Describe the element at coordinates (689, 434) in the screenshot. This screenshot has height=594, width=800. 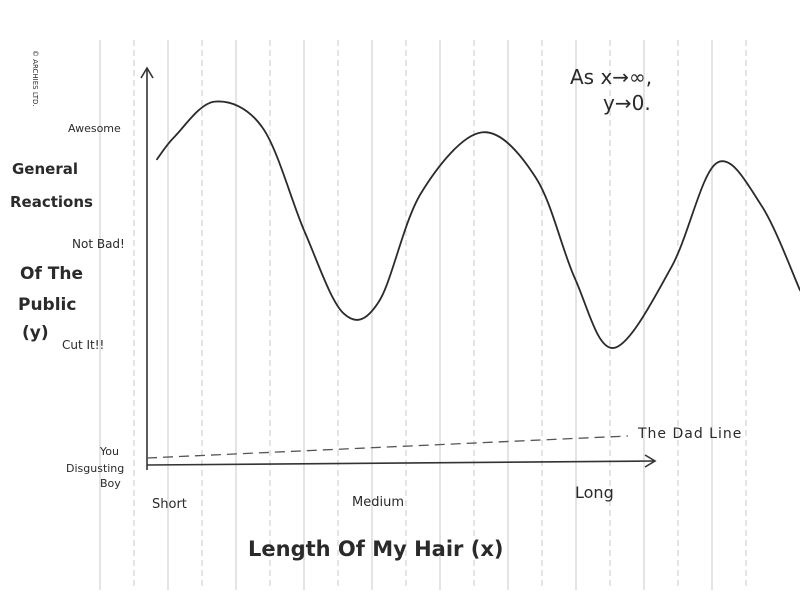
I see `dad-line-label: The Dad Line` at that location.